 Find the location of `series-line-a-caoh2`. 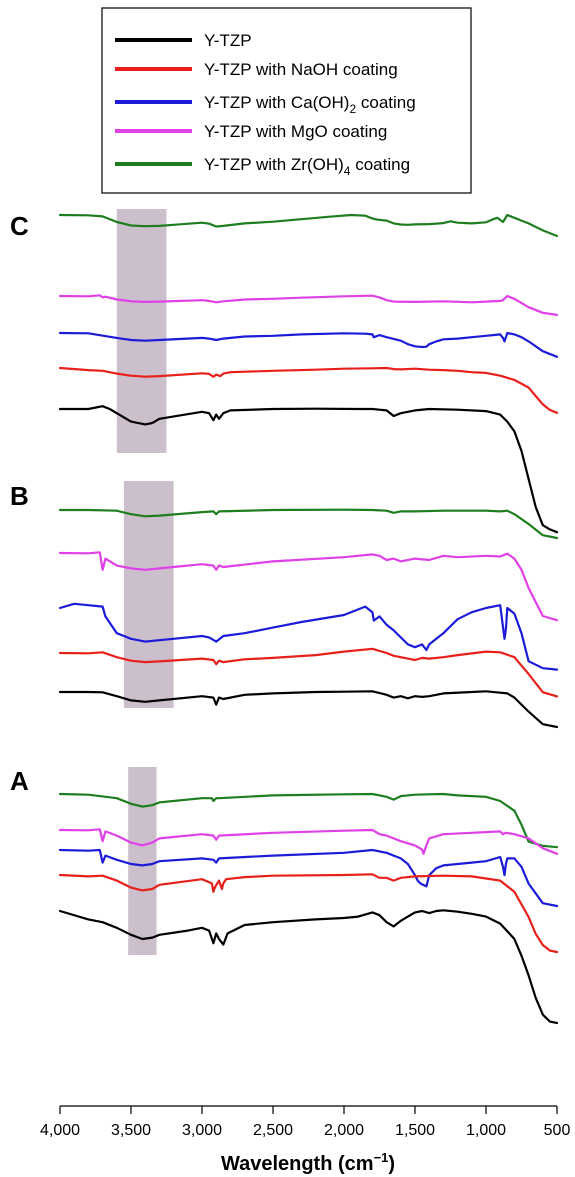

series-line-a-caoh2 is located at coordinates (308, 878).